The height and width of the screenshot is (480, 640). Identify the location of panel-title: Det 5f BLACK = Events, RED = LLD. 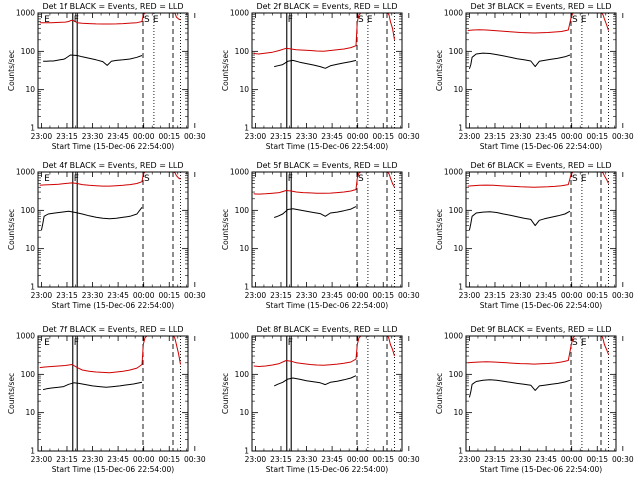
(326, 165).